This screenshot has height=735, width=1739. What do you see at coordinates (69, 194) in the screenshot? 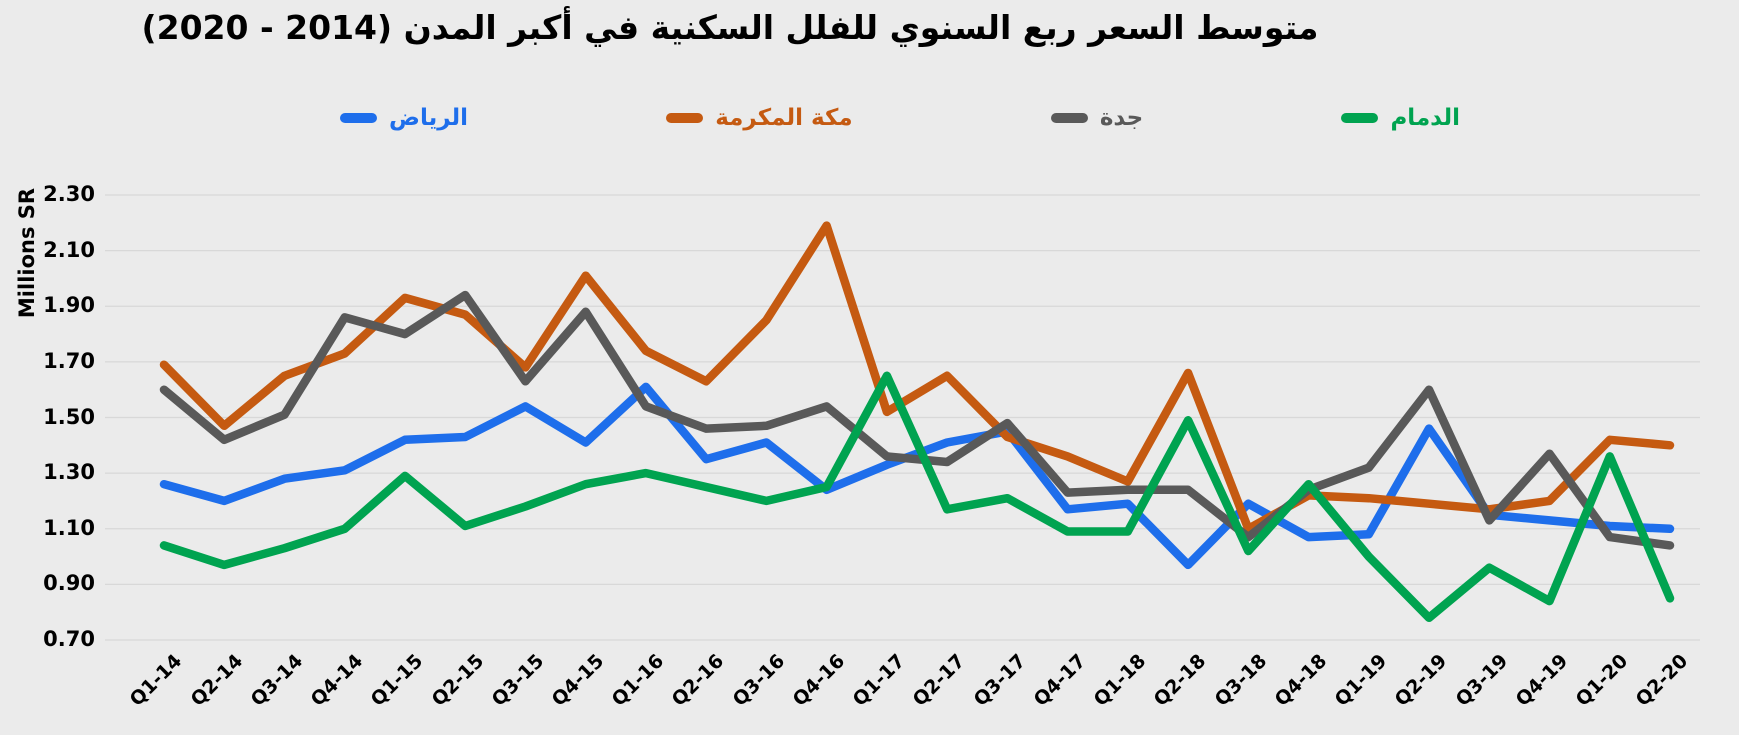
I see `y-tick-label: 2.30` at bounding box center [69, 194].